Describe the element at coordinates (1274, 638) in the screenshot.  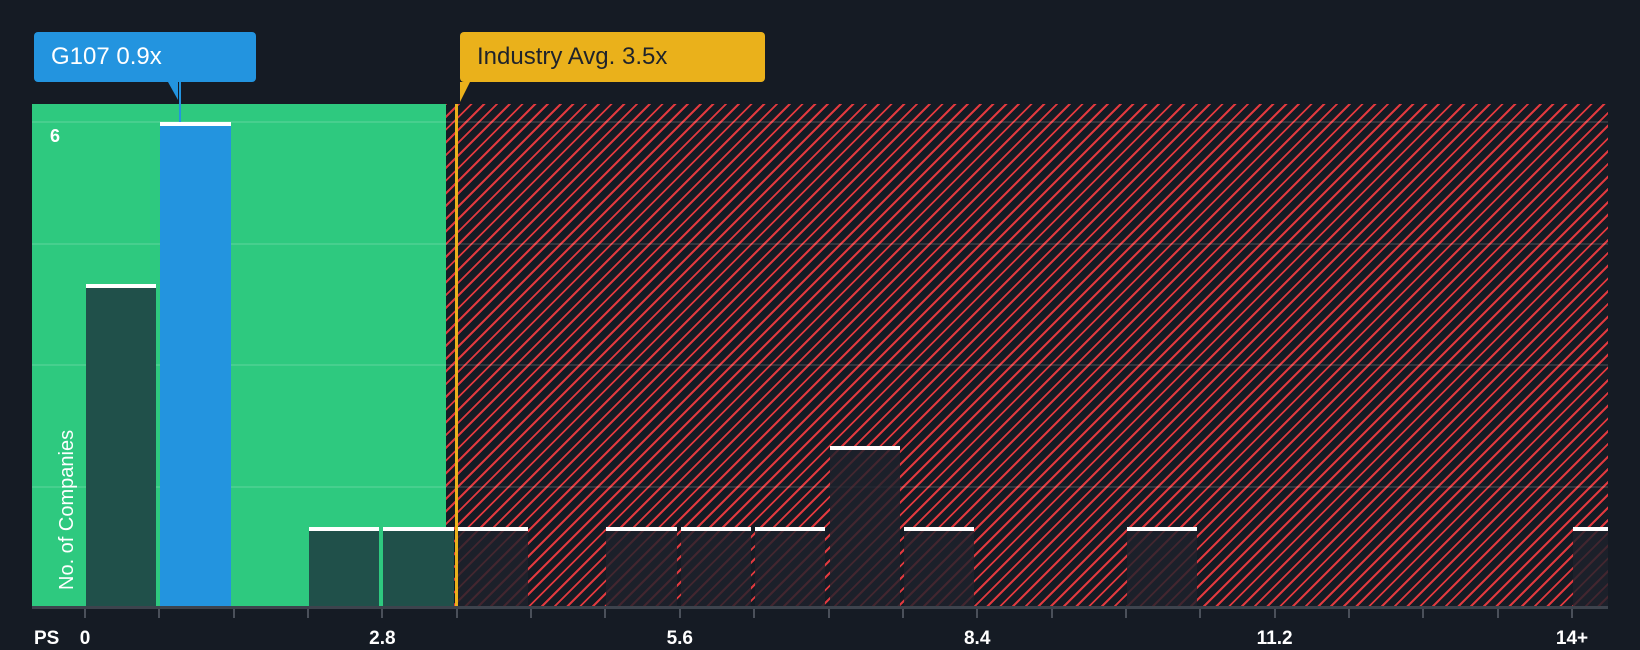
I see `x-tick-label: 11.2` at that location.